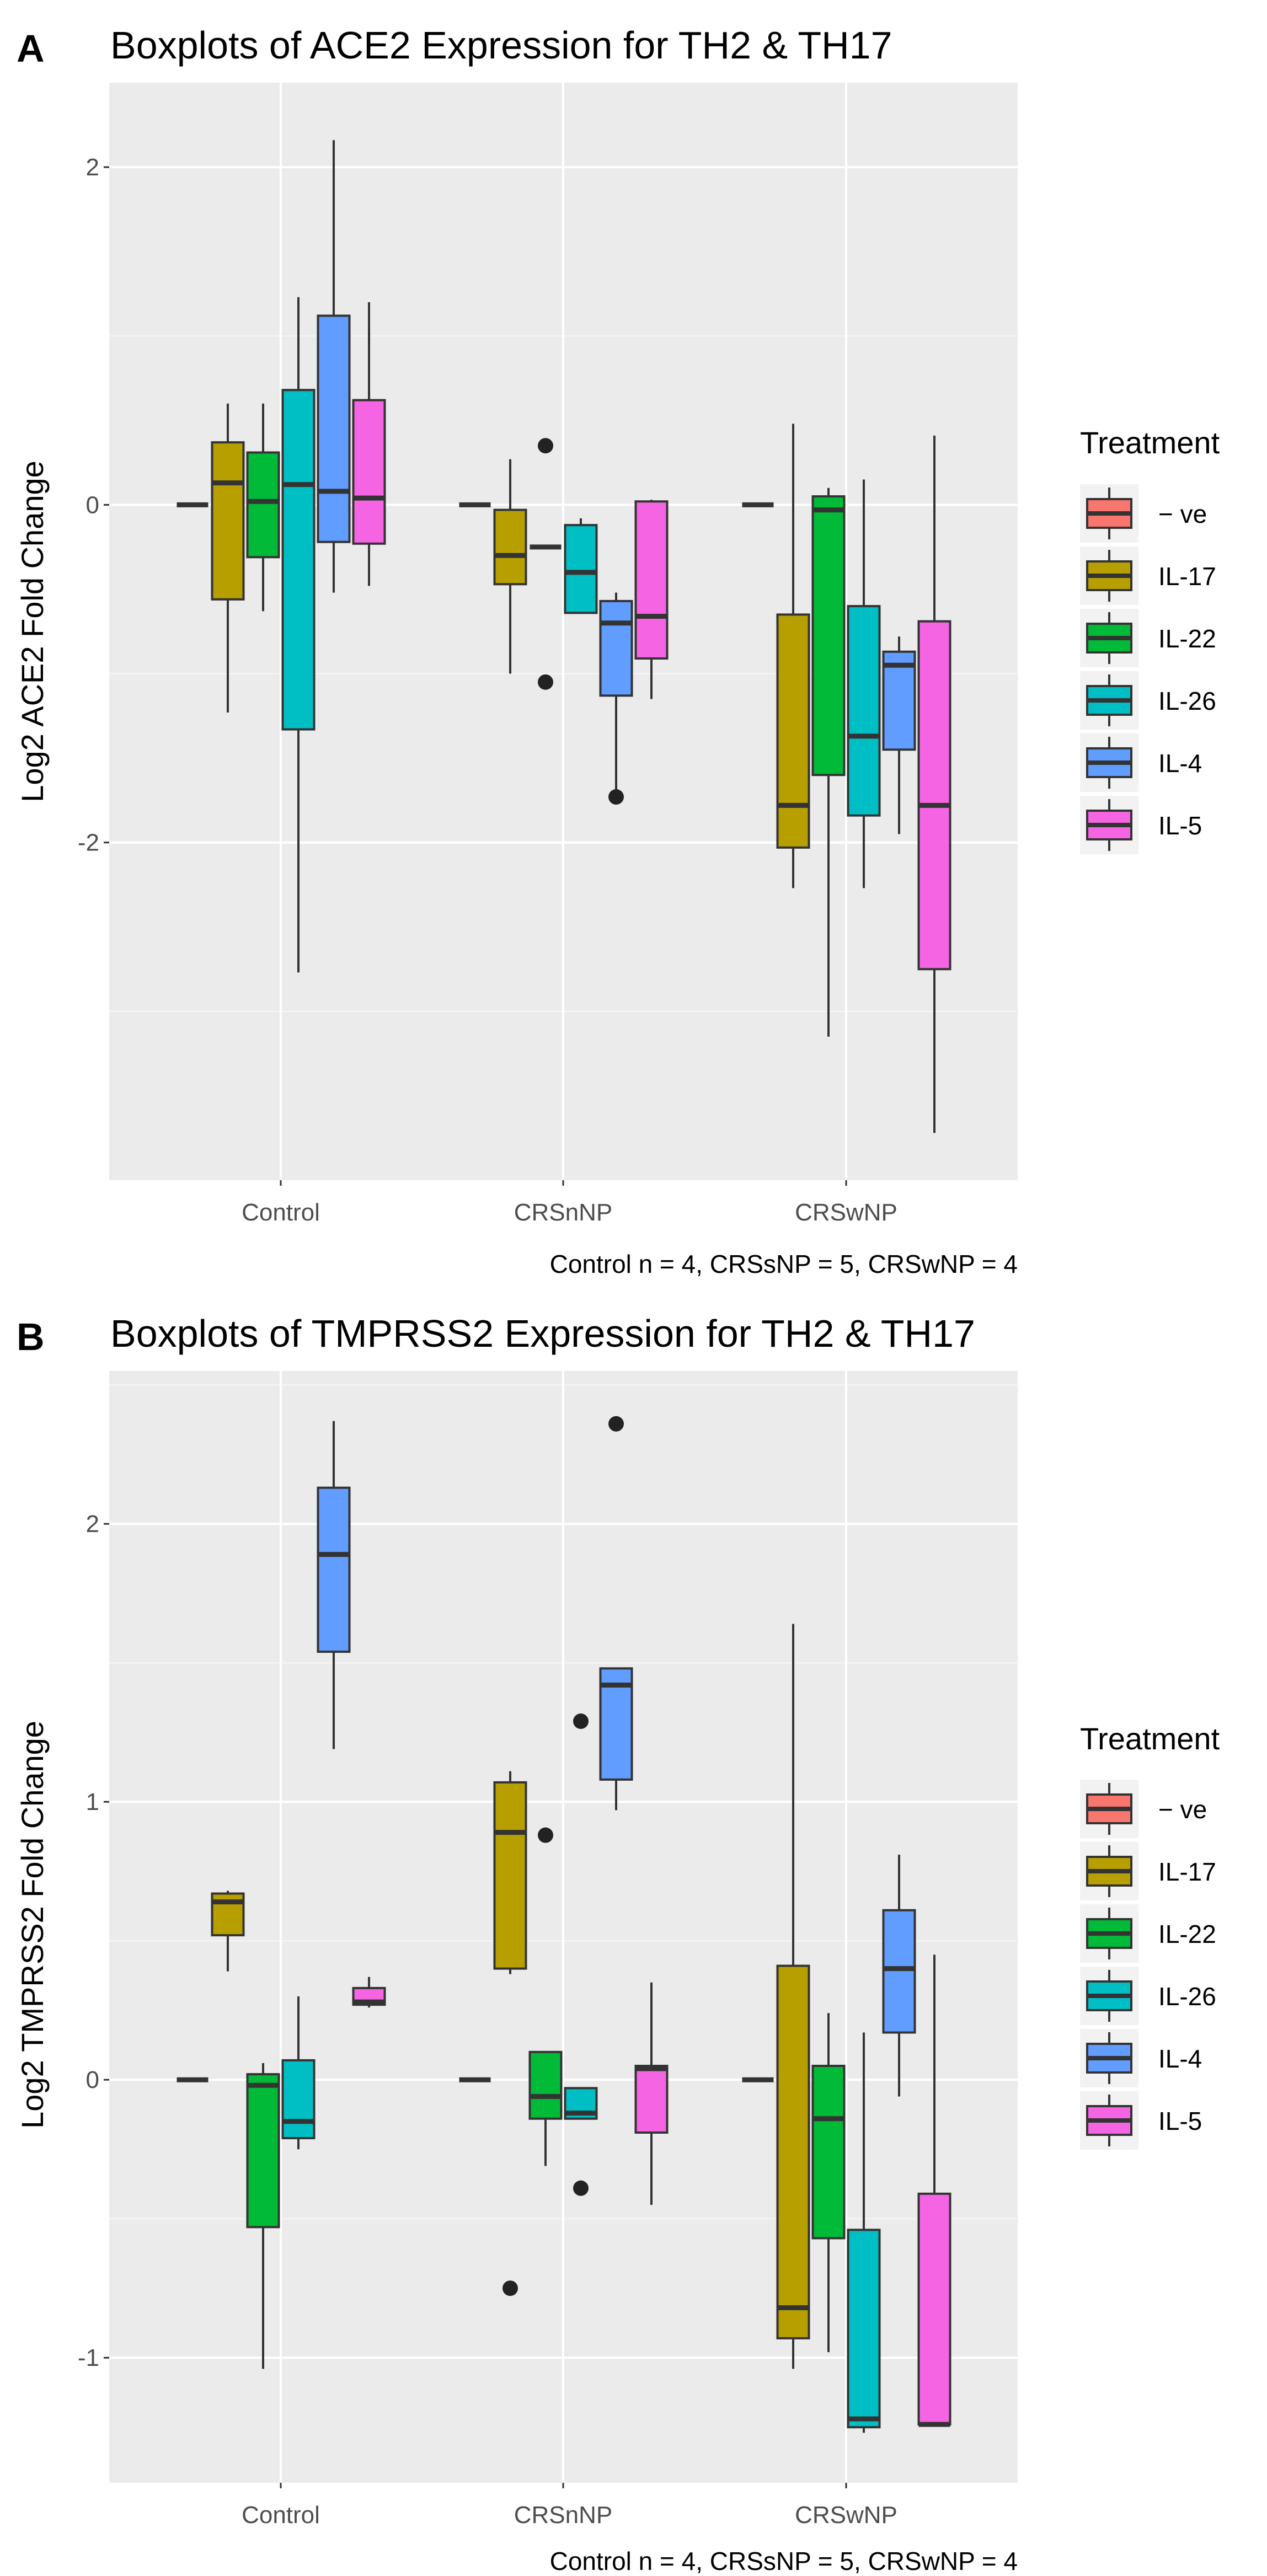 The height and width of the screenshot is (2576, 1267). Describe the element at coordinates (88, 842) in the screenshot. I see `y-tick-label: -2` at that location.